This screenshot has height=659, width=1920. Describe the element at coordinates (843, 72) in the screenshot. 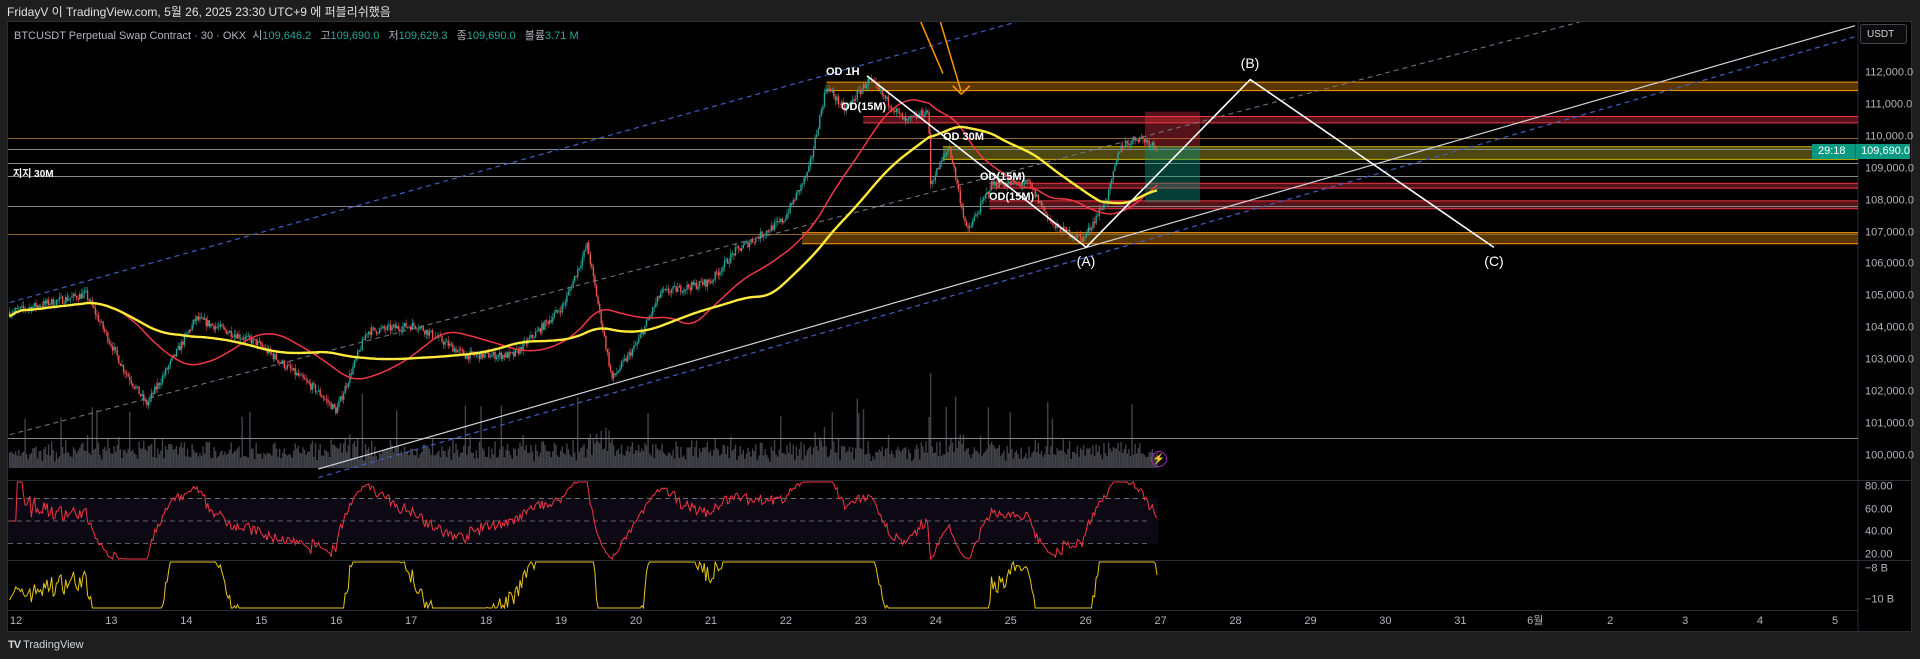

I see `label-od-1h: OD 1H` at that location.